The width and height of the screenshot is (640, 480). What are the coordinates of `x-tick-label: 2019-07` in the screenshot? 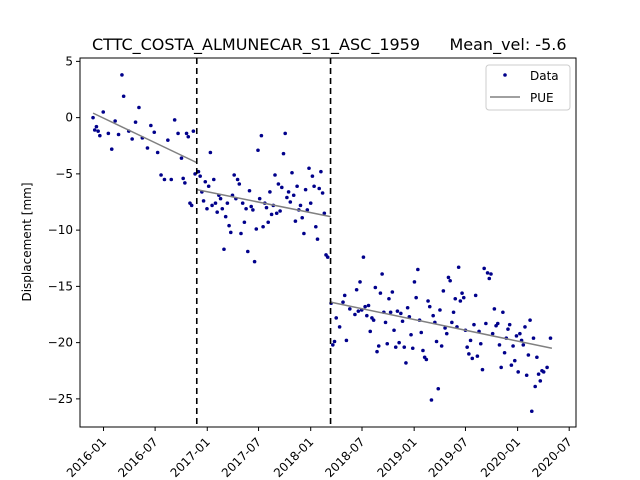 It's located at (448, 457).